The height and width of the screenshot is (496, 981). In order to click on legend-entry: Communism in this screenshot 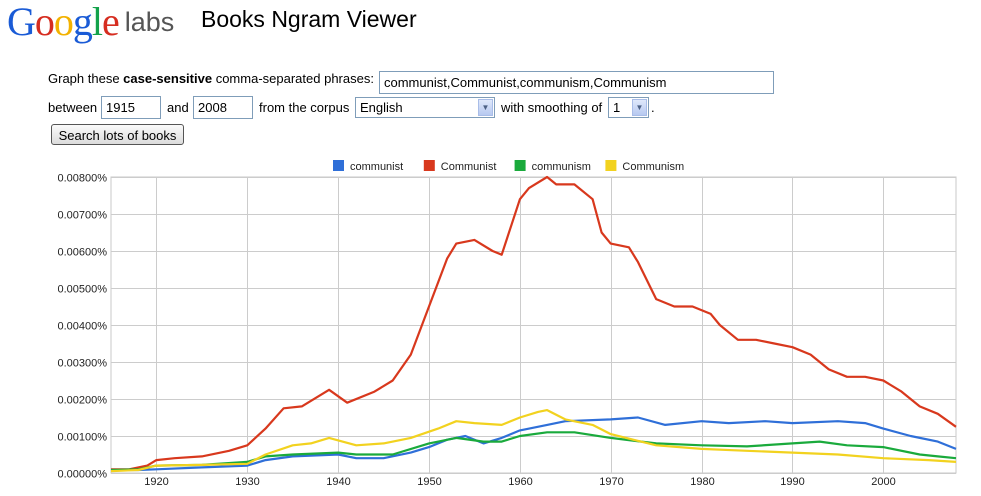, I will do `click(653, 167)`.